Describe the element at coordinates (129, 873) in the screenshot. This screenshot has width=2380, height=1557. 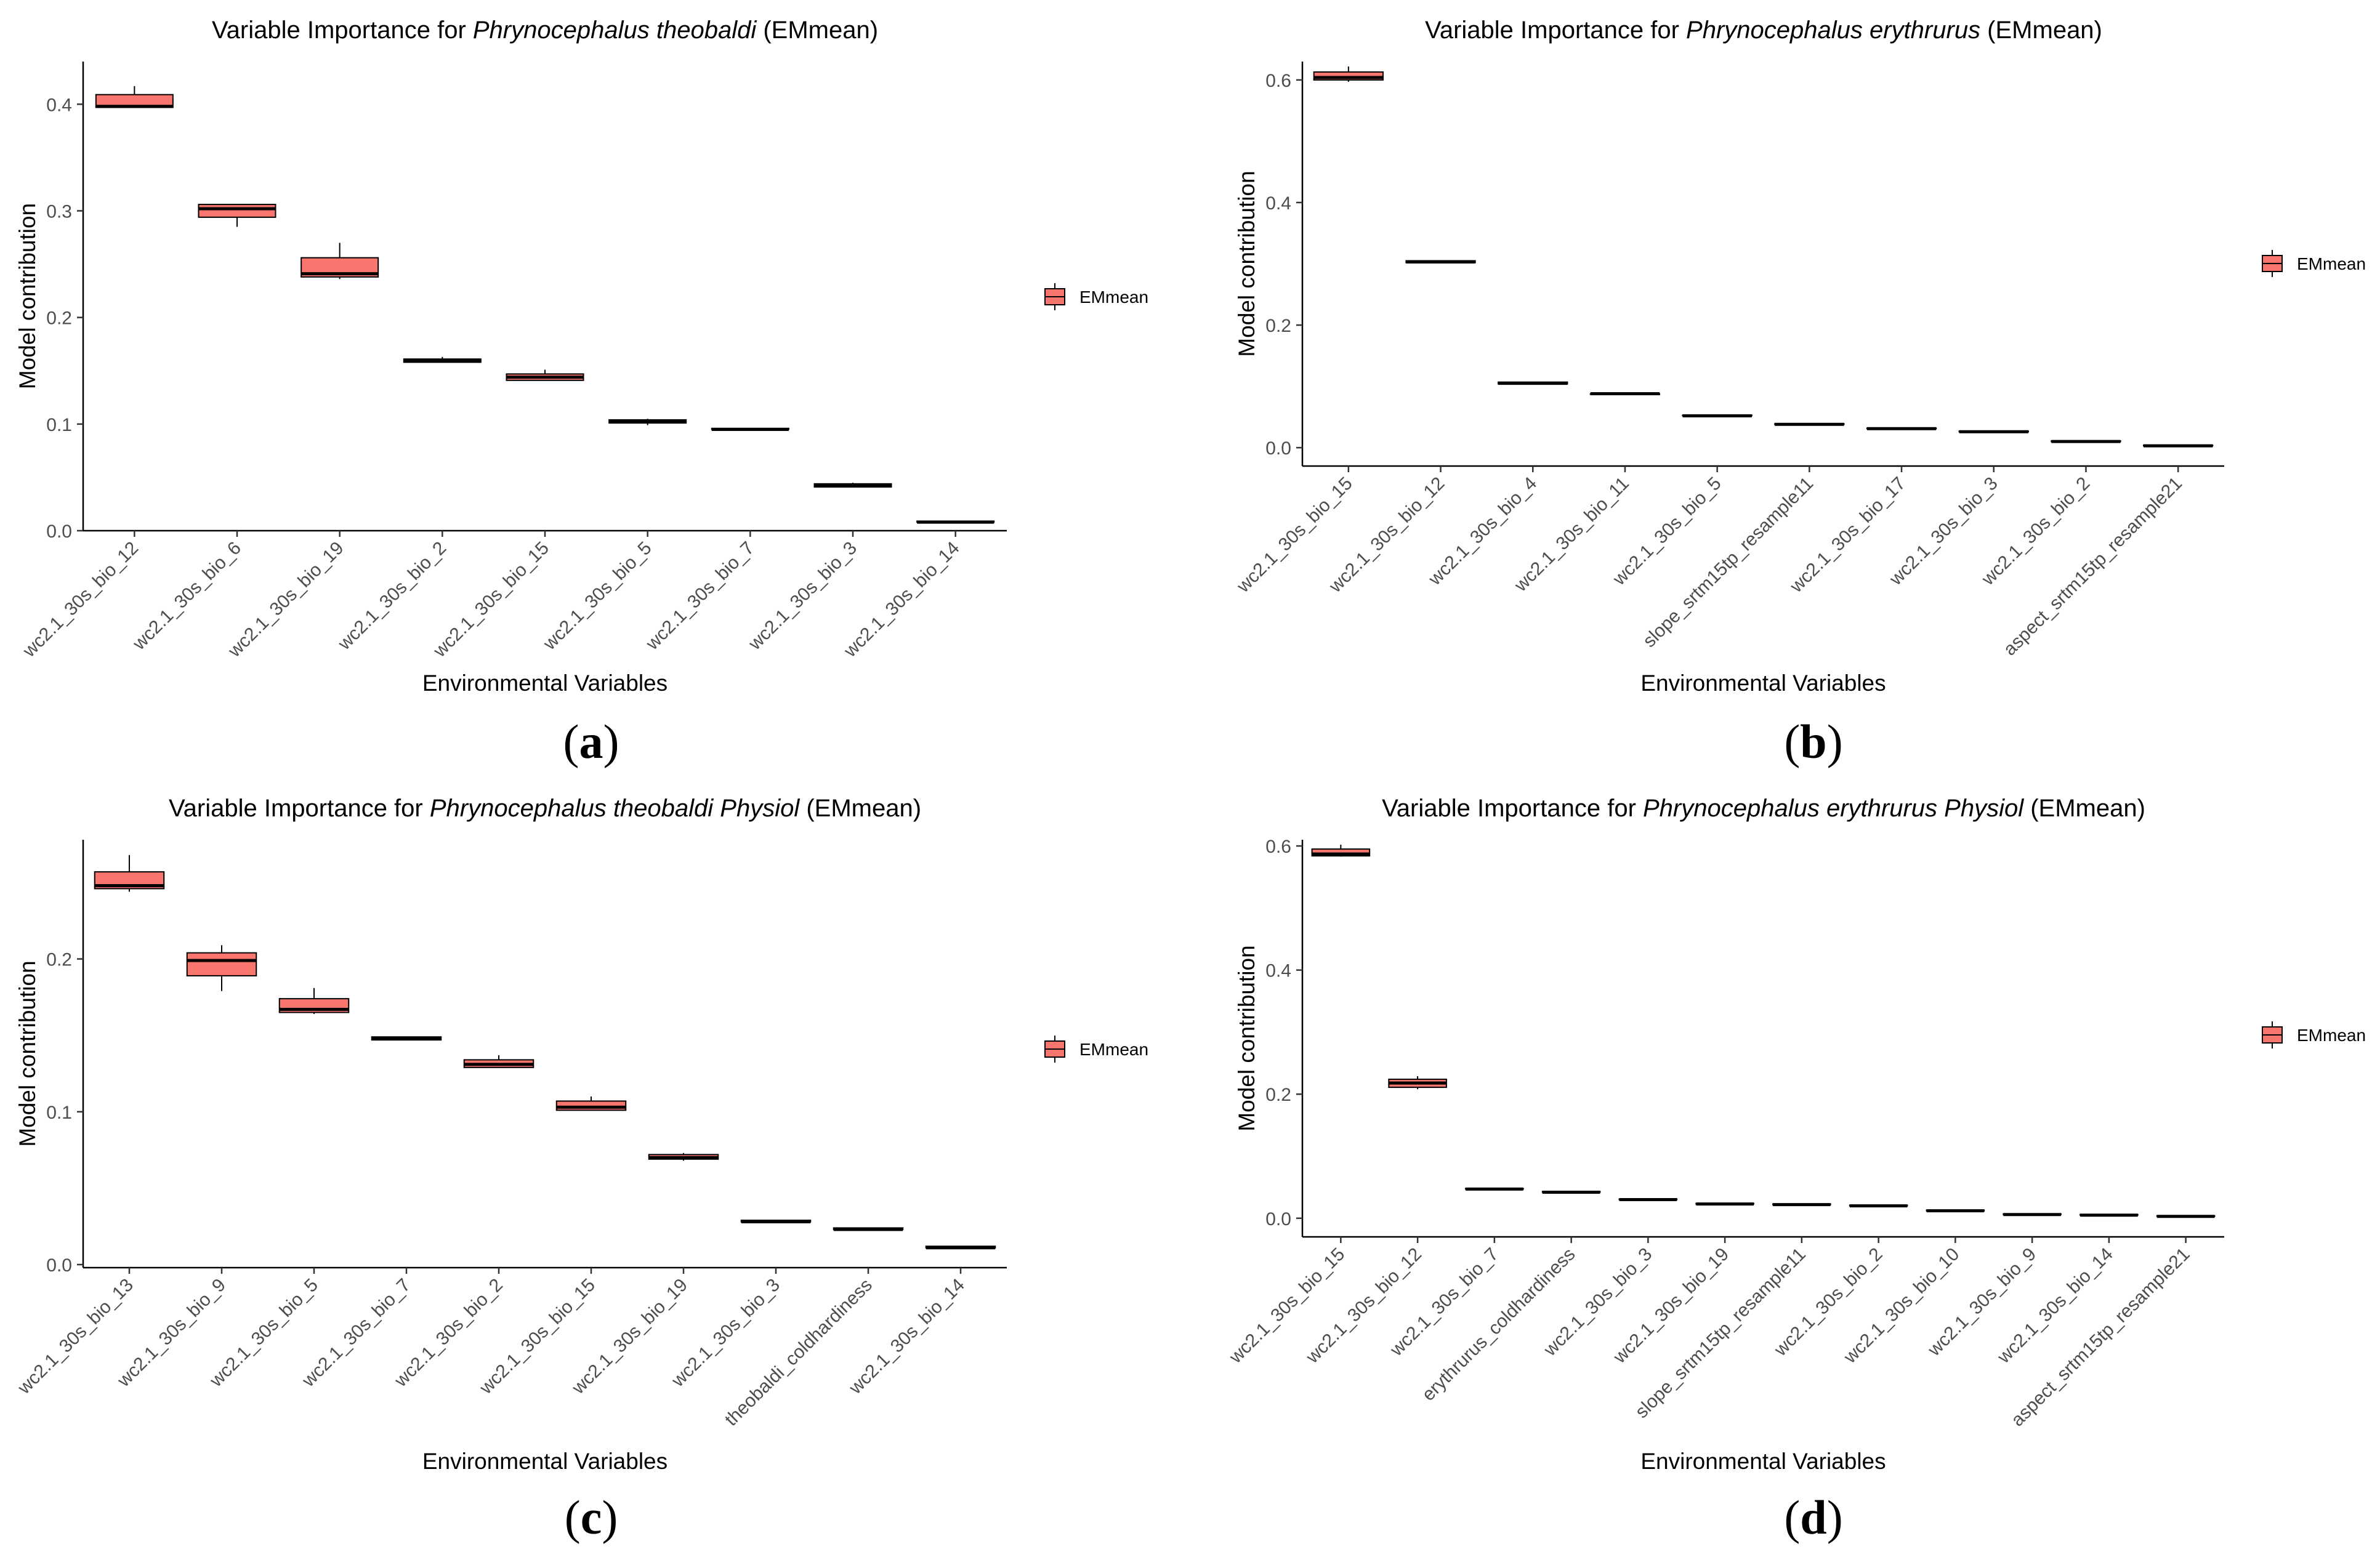
I see `box-wc2.1_30s_bio_13` at that location.